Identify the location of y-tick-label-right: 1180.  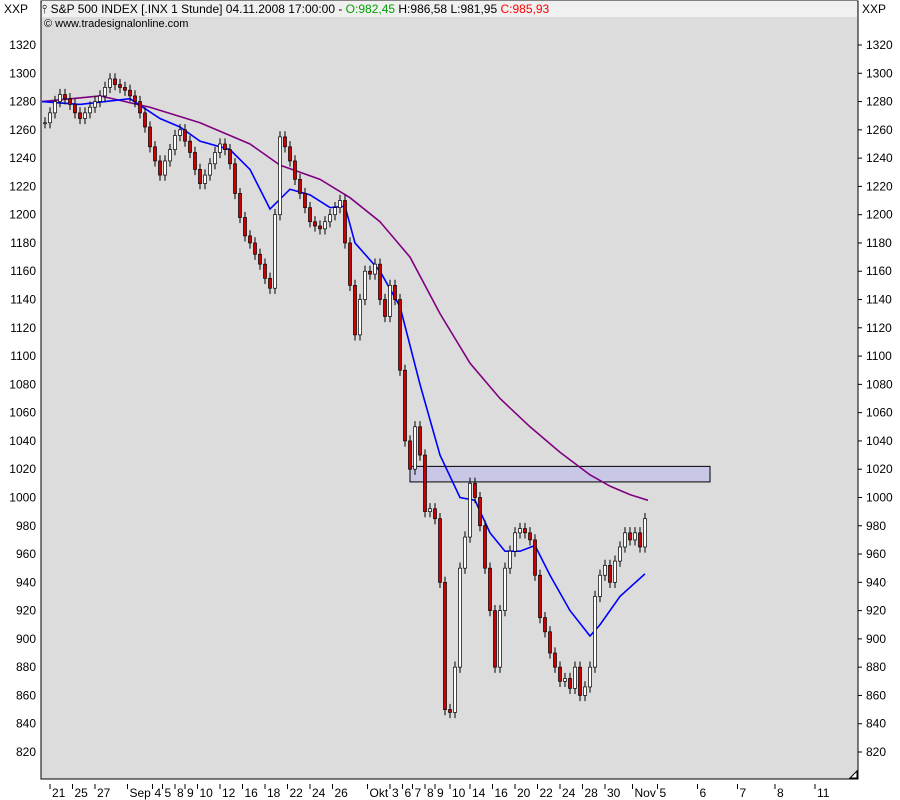
(879, 243).